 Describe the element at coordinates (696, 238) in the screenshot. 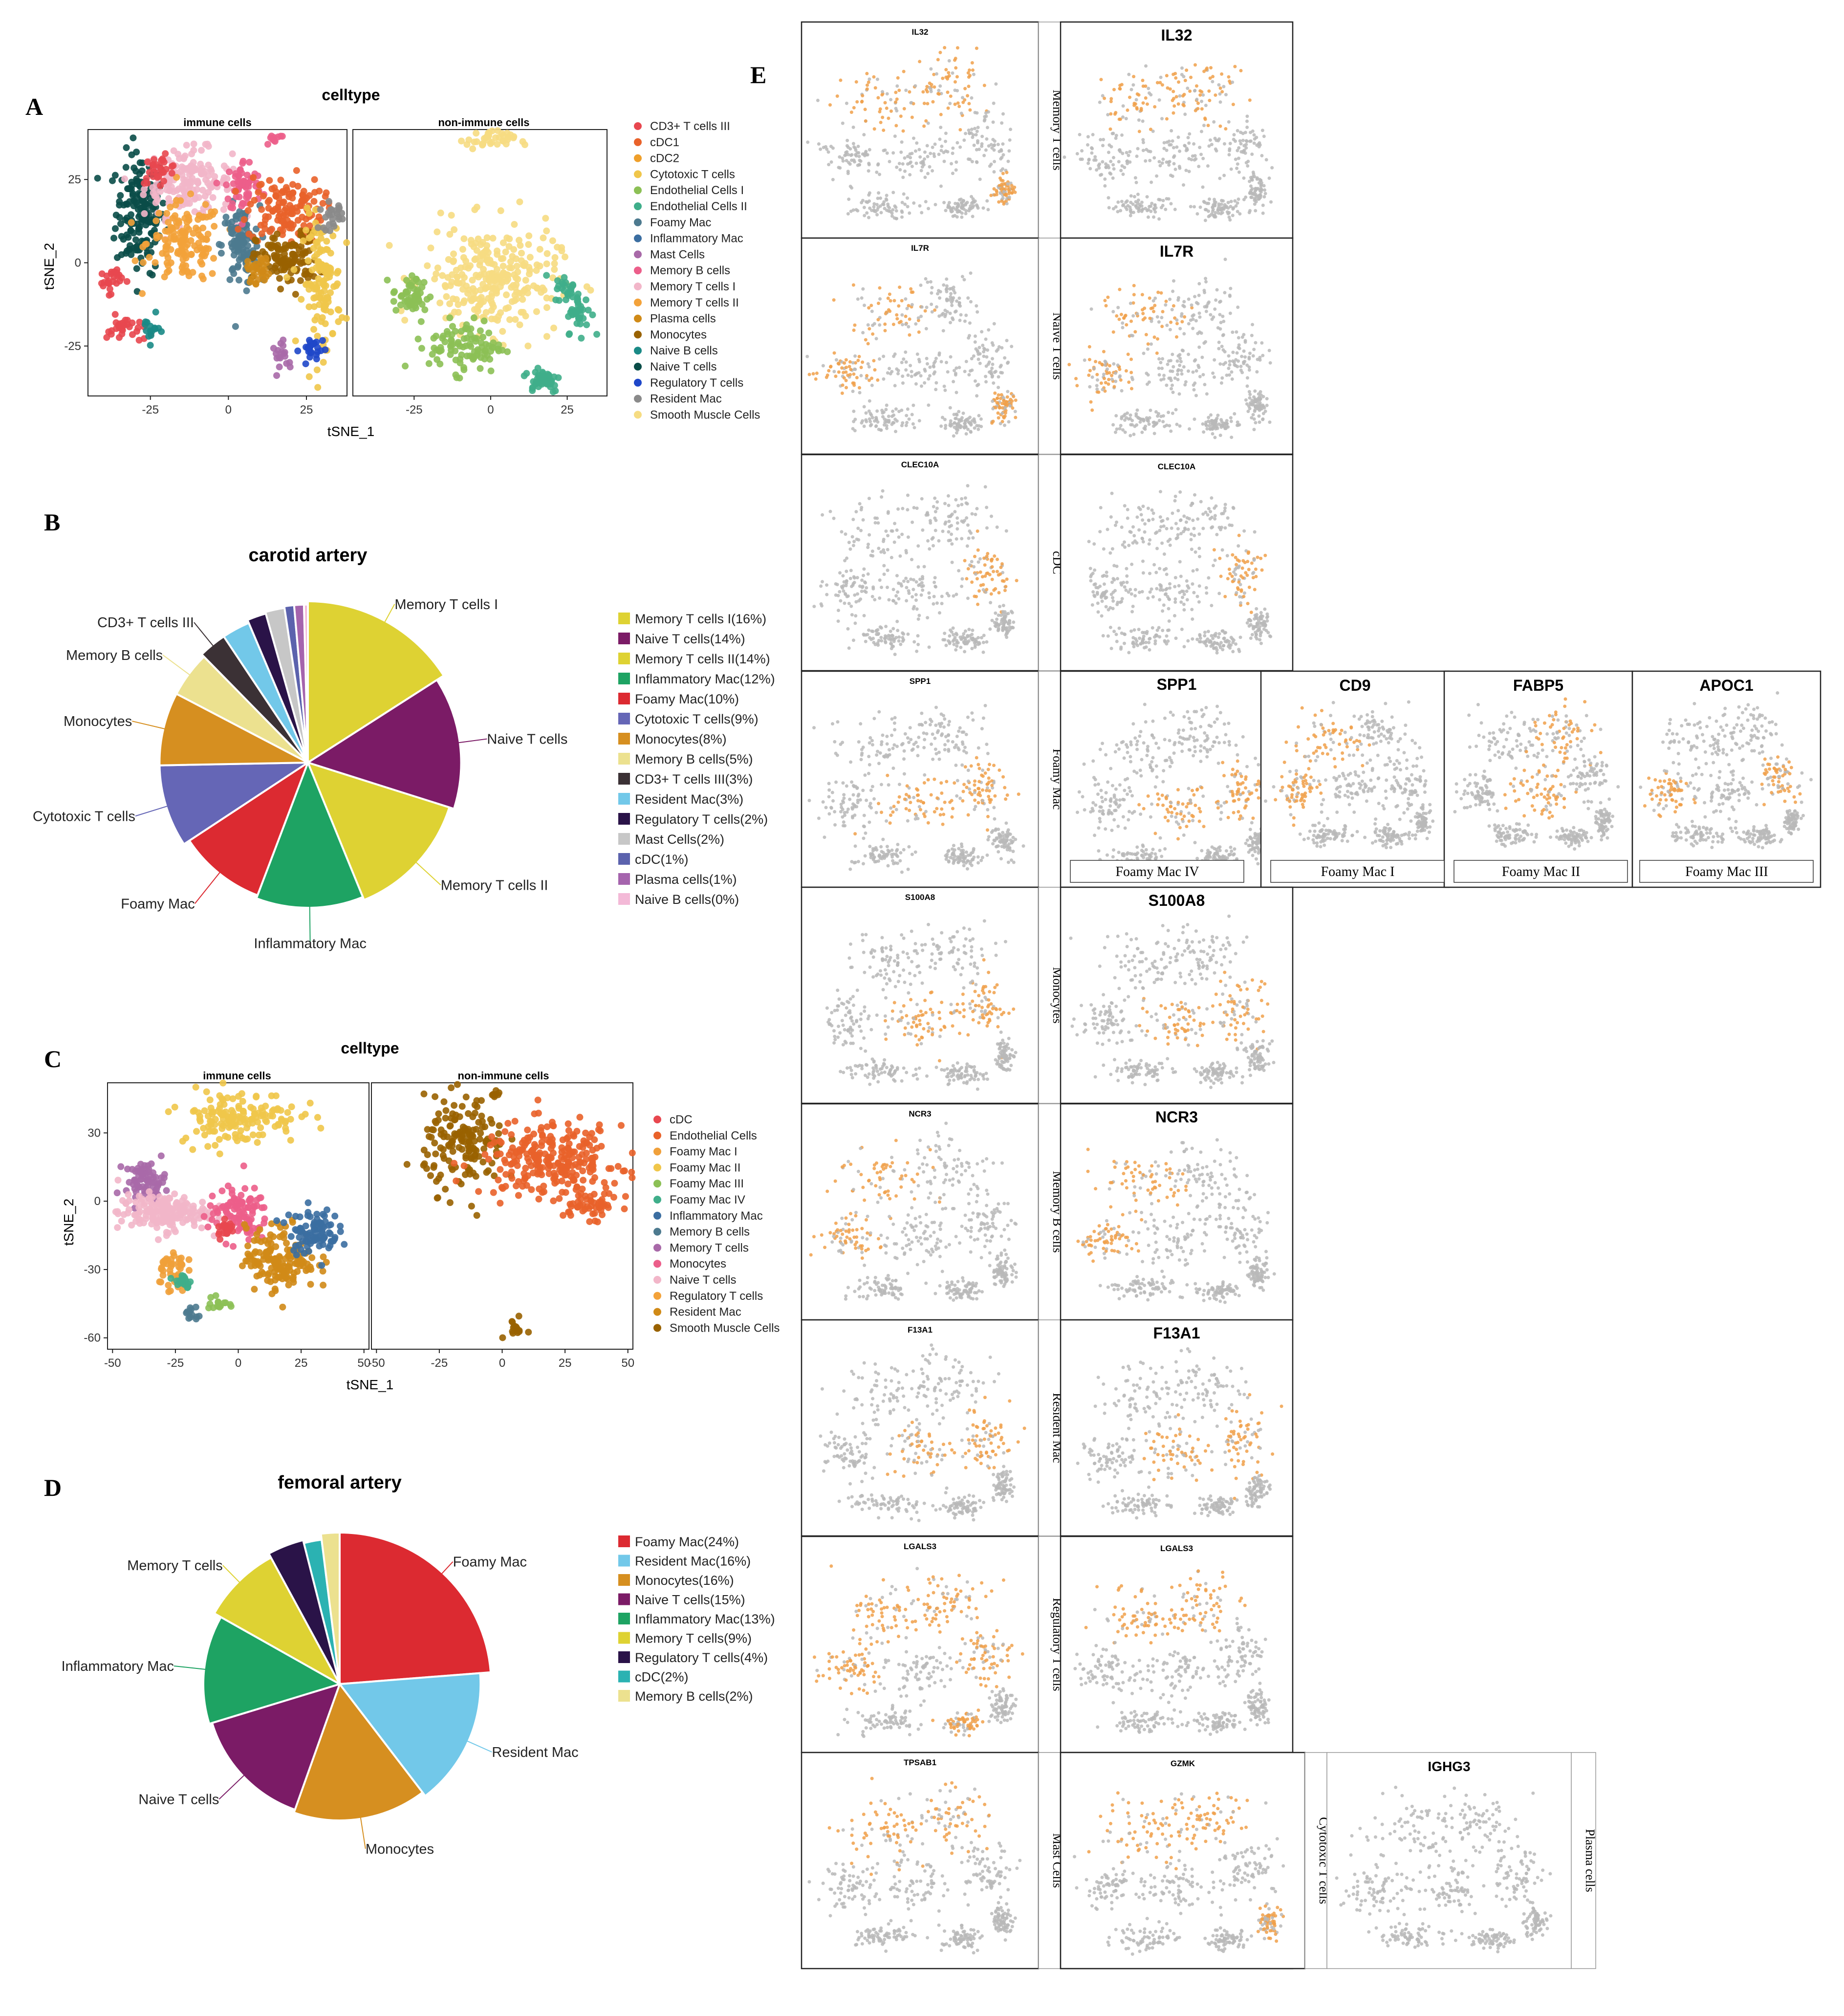

I see `legend-label: Inflammatory Mac` at that location.